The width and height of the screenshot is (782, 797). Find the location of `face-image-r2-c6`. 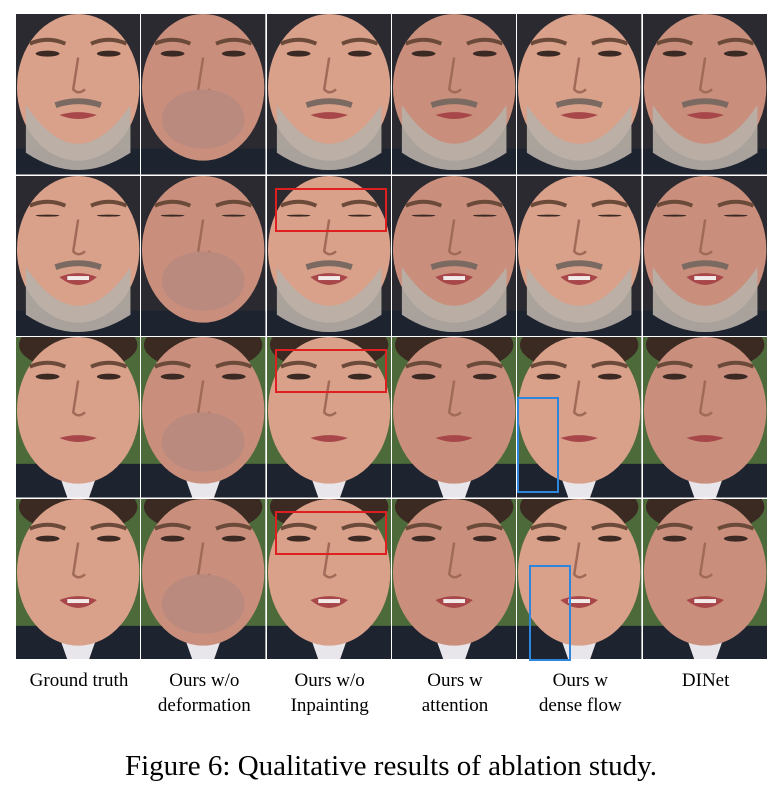

face-image-r2-c6 is located at coordinates (704, 255).